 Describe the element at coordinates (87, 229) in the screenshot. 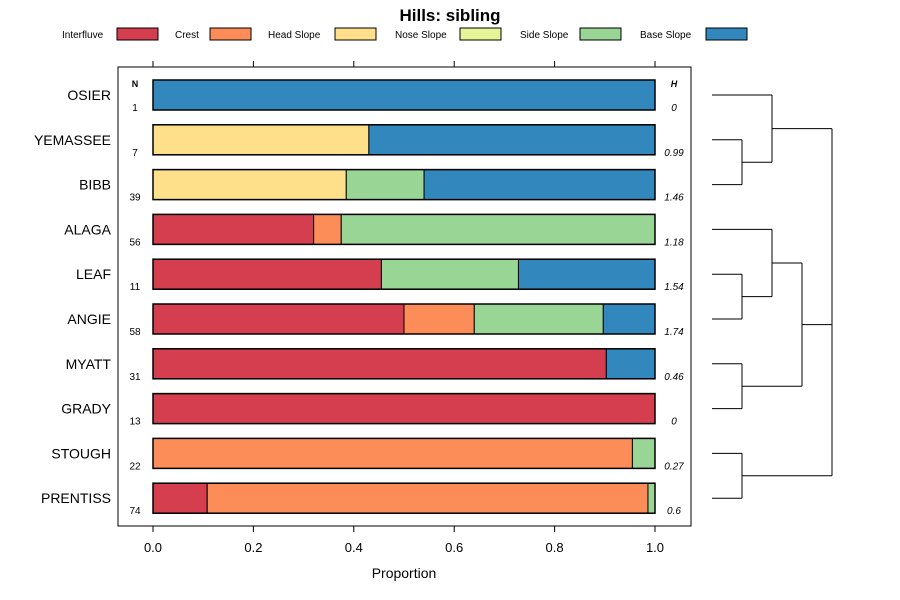

I see `row-label: ALAGA` at that location.